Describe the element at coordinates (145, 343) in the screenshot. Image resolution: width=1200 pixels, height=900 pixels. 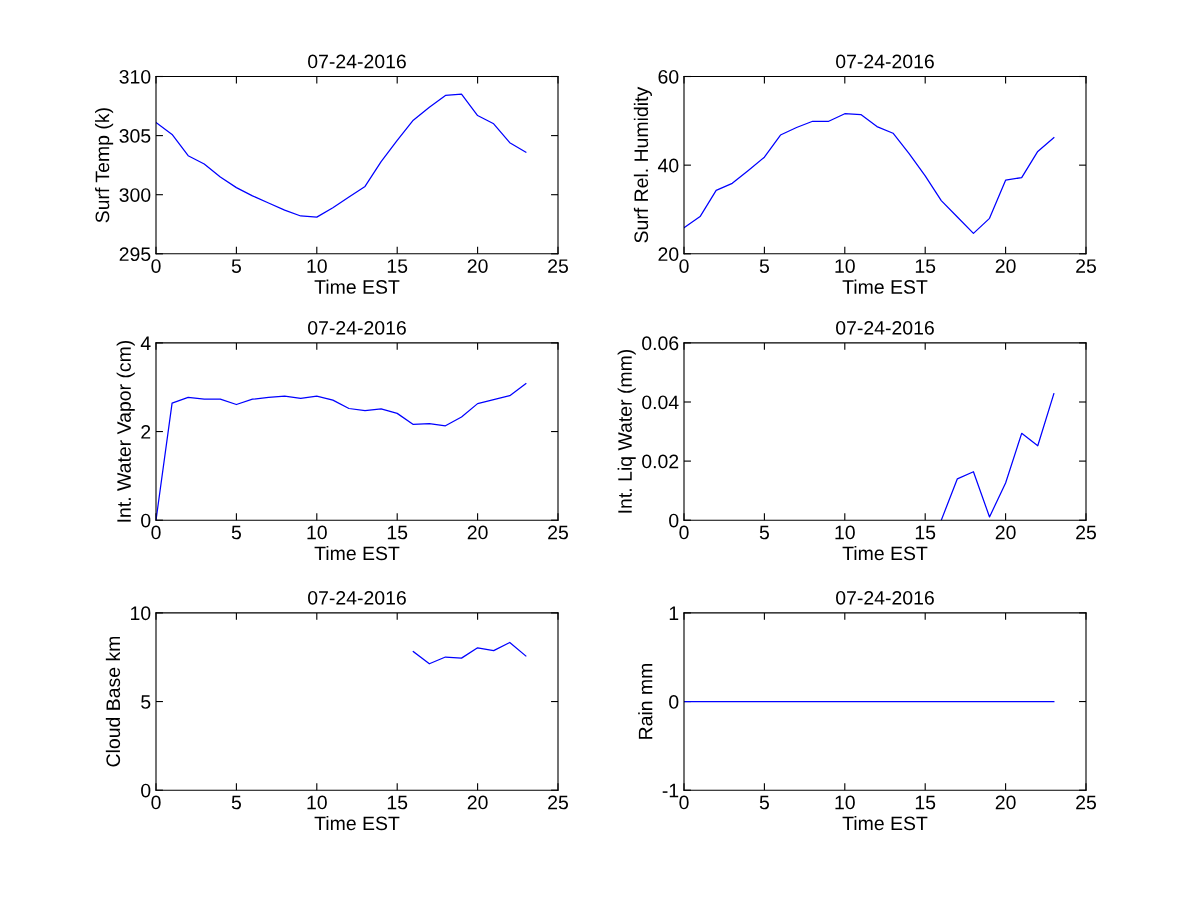
I see `y-tick-label: 4` at that location.